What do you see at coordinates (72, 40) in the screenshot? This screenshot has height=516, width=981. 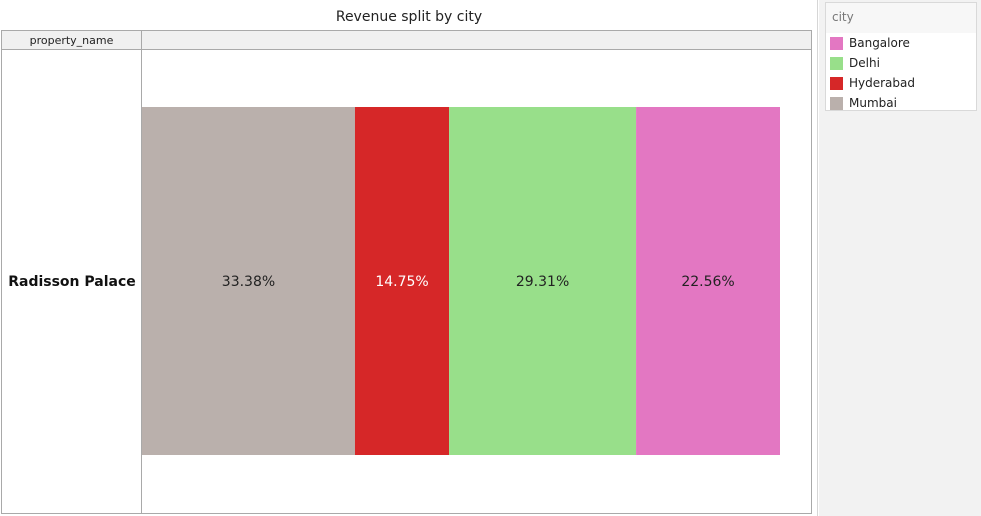 I see `row-header-label: property_name` at bounding box center [72, 40].